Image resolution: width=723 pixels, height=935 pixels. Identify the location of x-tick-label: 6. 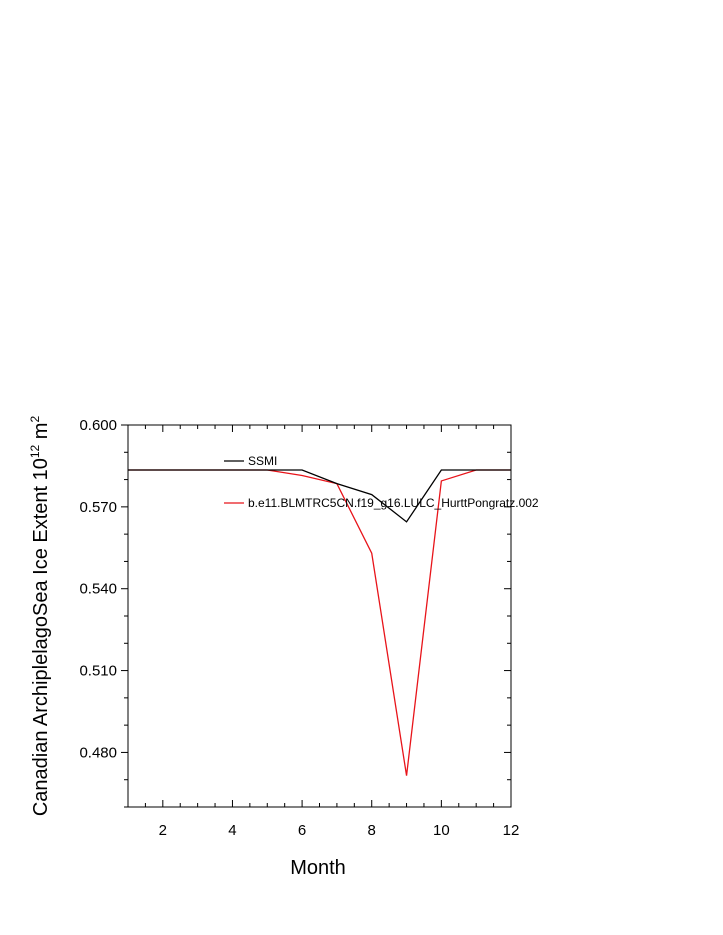
(302, 830).